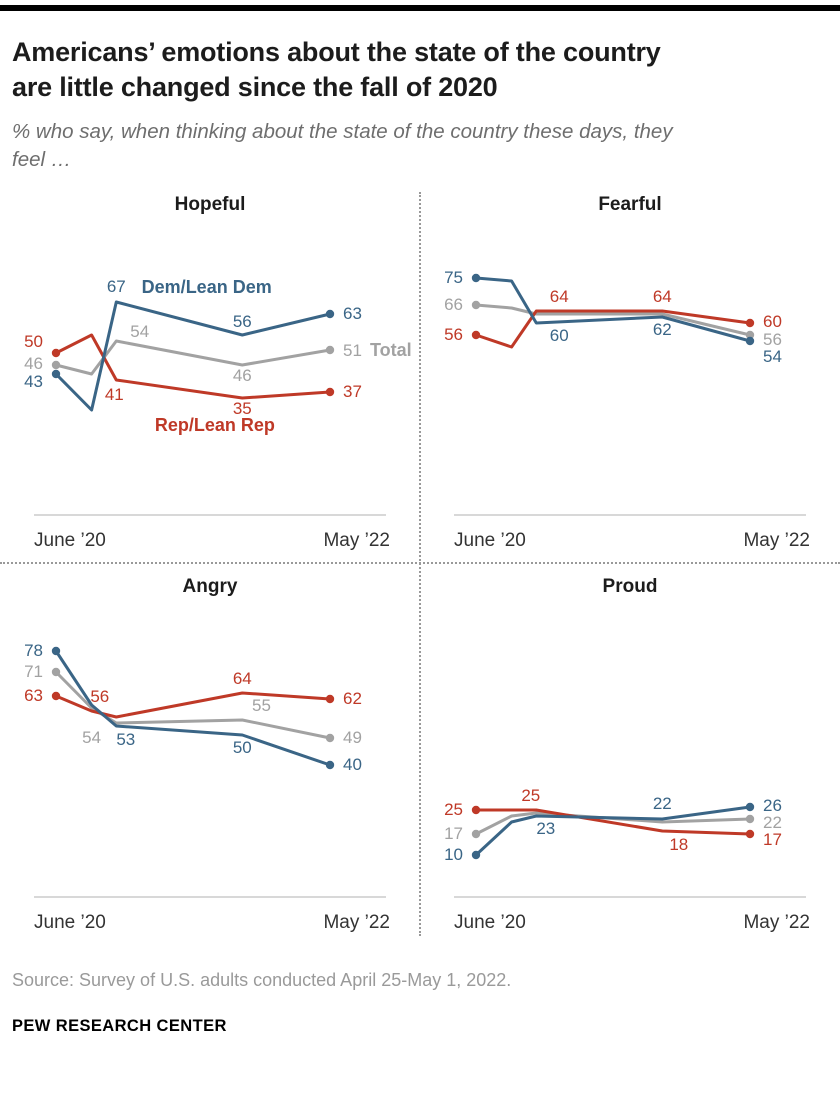  I want to click on value-label: 71, so click(33, 671).